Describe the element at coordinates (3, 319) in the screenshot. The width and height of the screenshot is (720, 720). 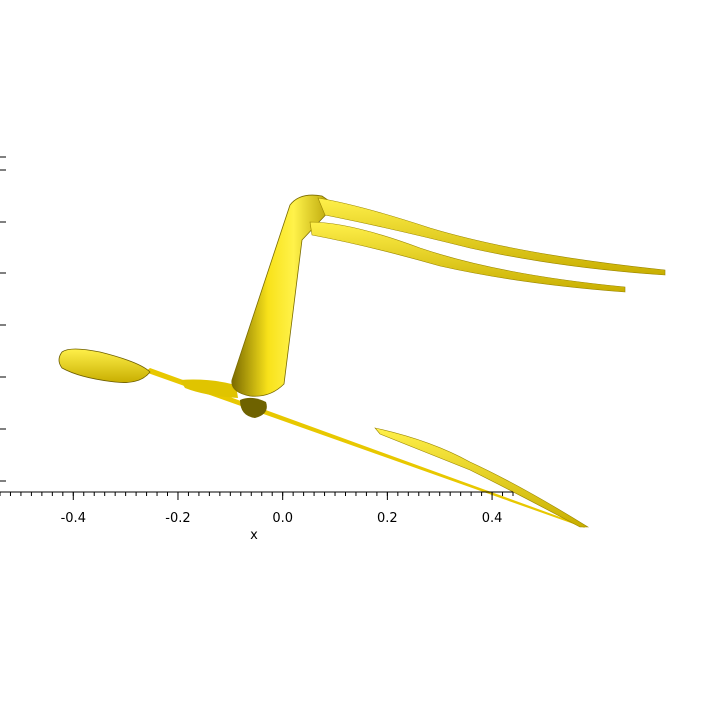
I see `left-axis` at that location.